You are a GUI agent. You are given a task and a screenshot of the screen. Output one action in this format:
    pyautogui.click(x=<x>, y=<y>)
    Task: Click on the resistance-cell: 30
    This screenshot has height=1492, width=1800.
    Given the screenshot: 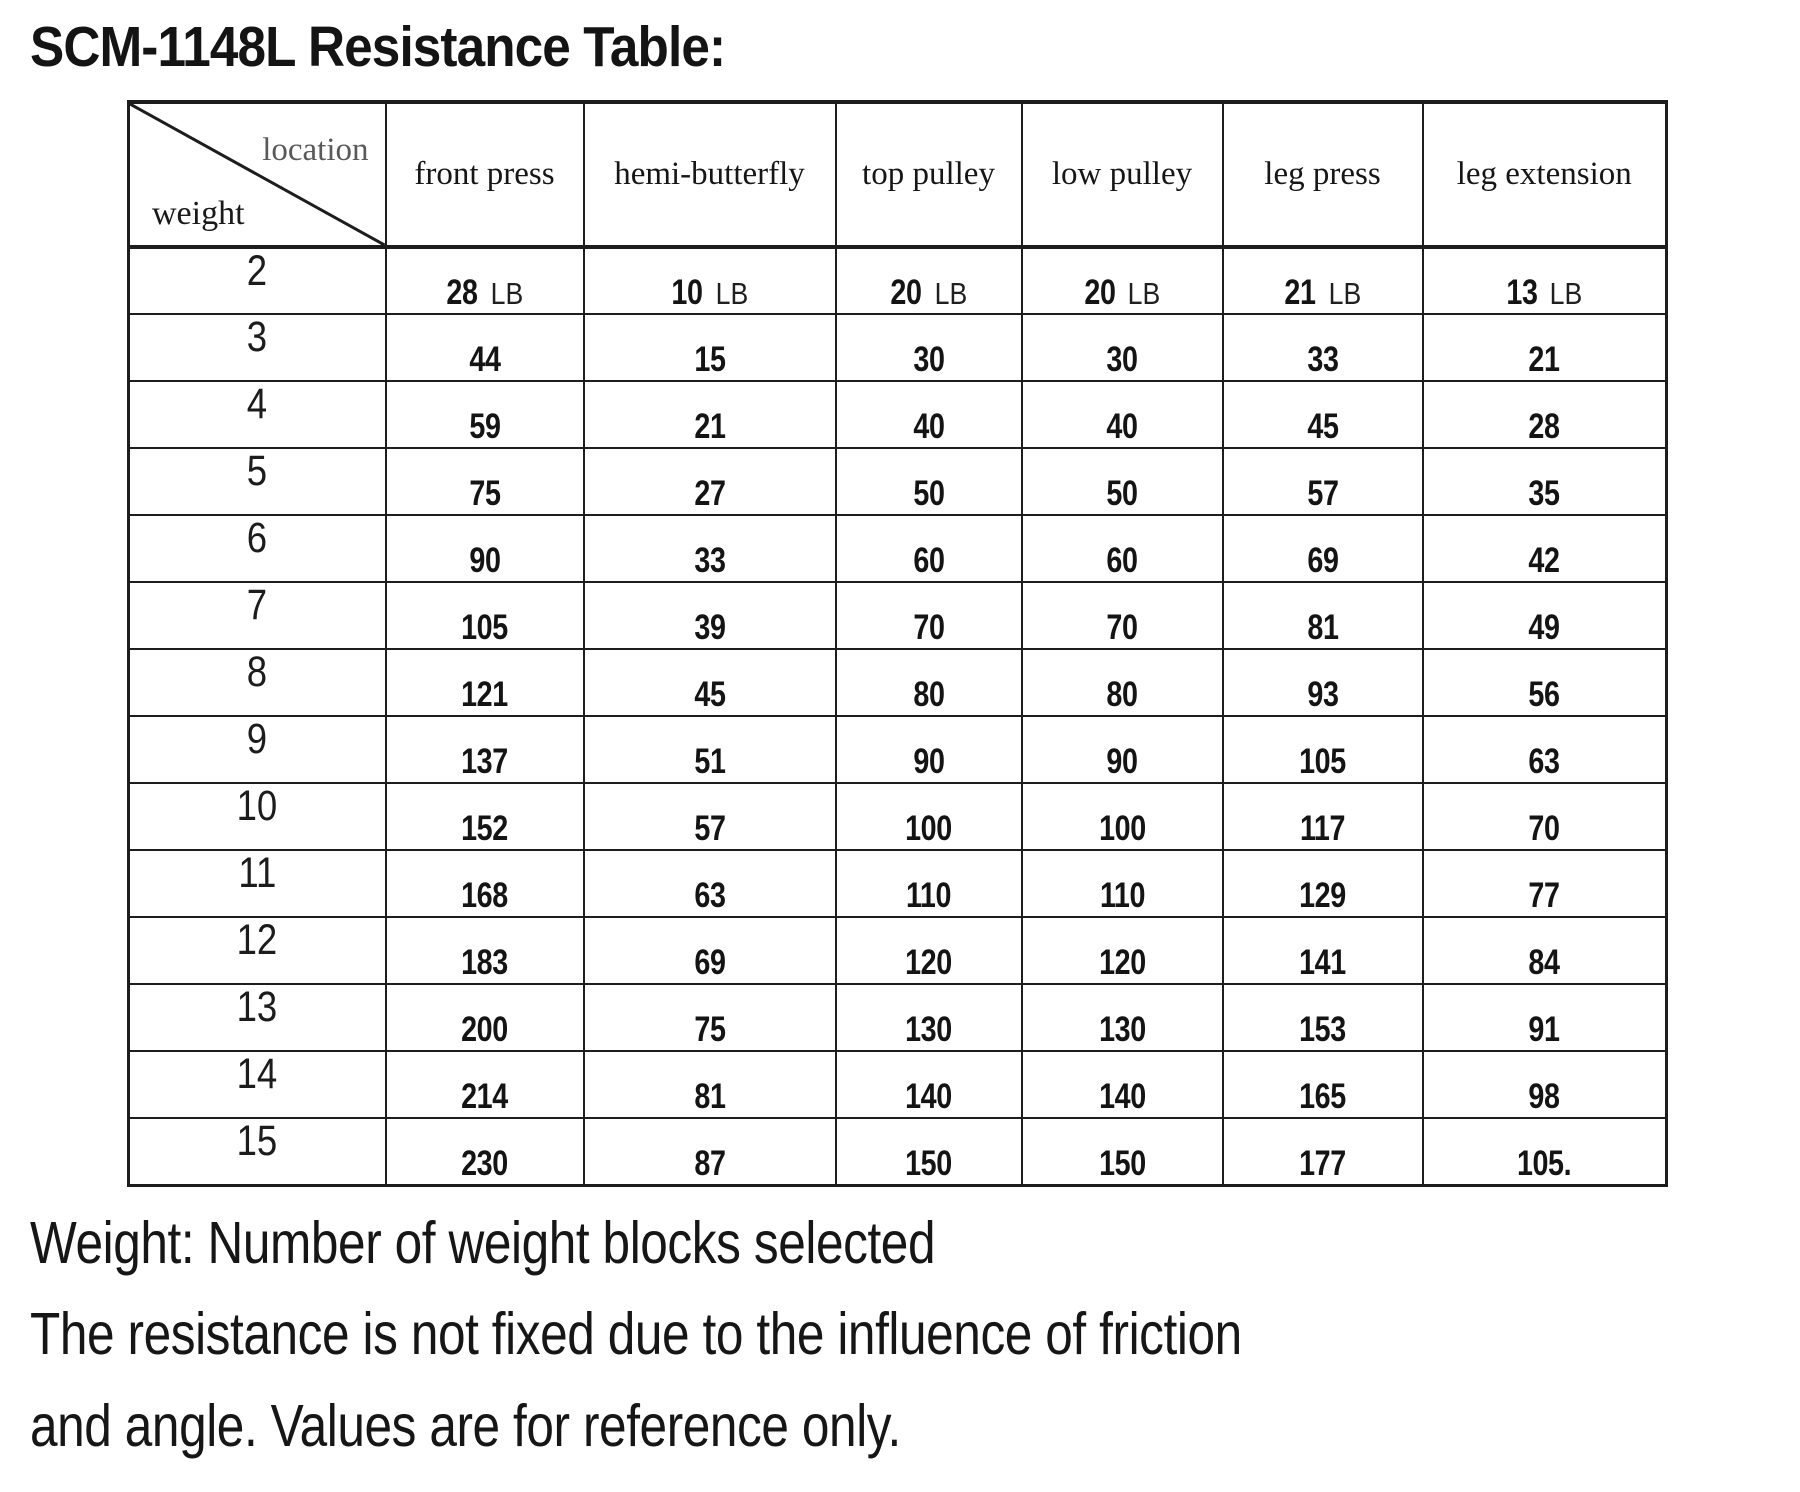 What is the action you would take?
    pyautogui.click(x=1122, y=347)
    